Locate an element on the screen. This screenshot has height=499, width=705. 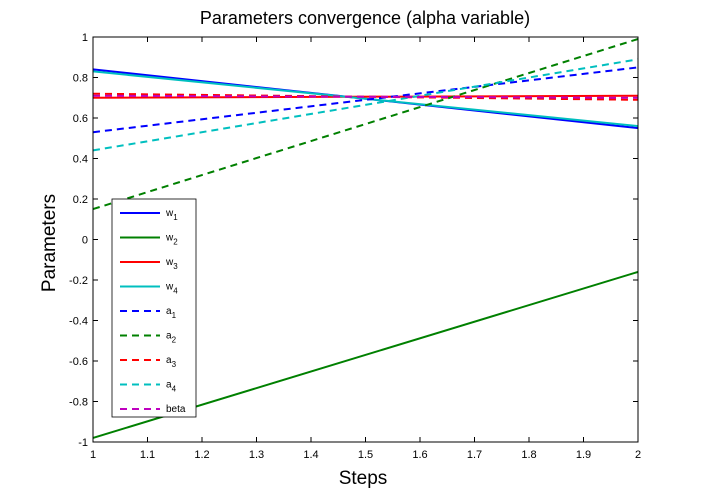
y-tick-label: 0.6 is located at coordinates (80, 119).